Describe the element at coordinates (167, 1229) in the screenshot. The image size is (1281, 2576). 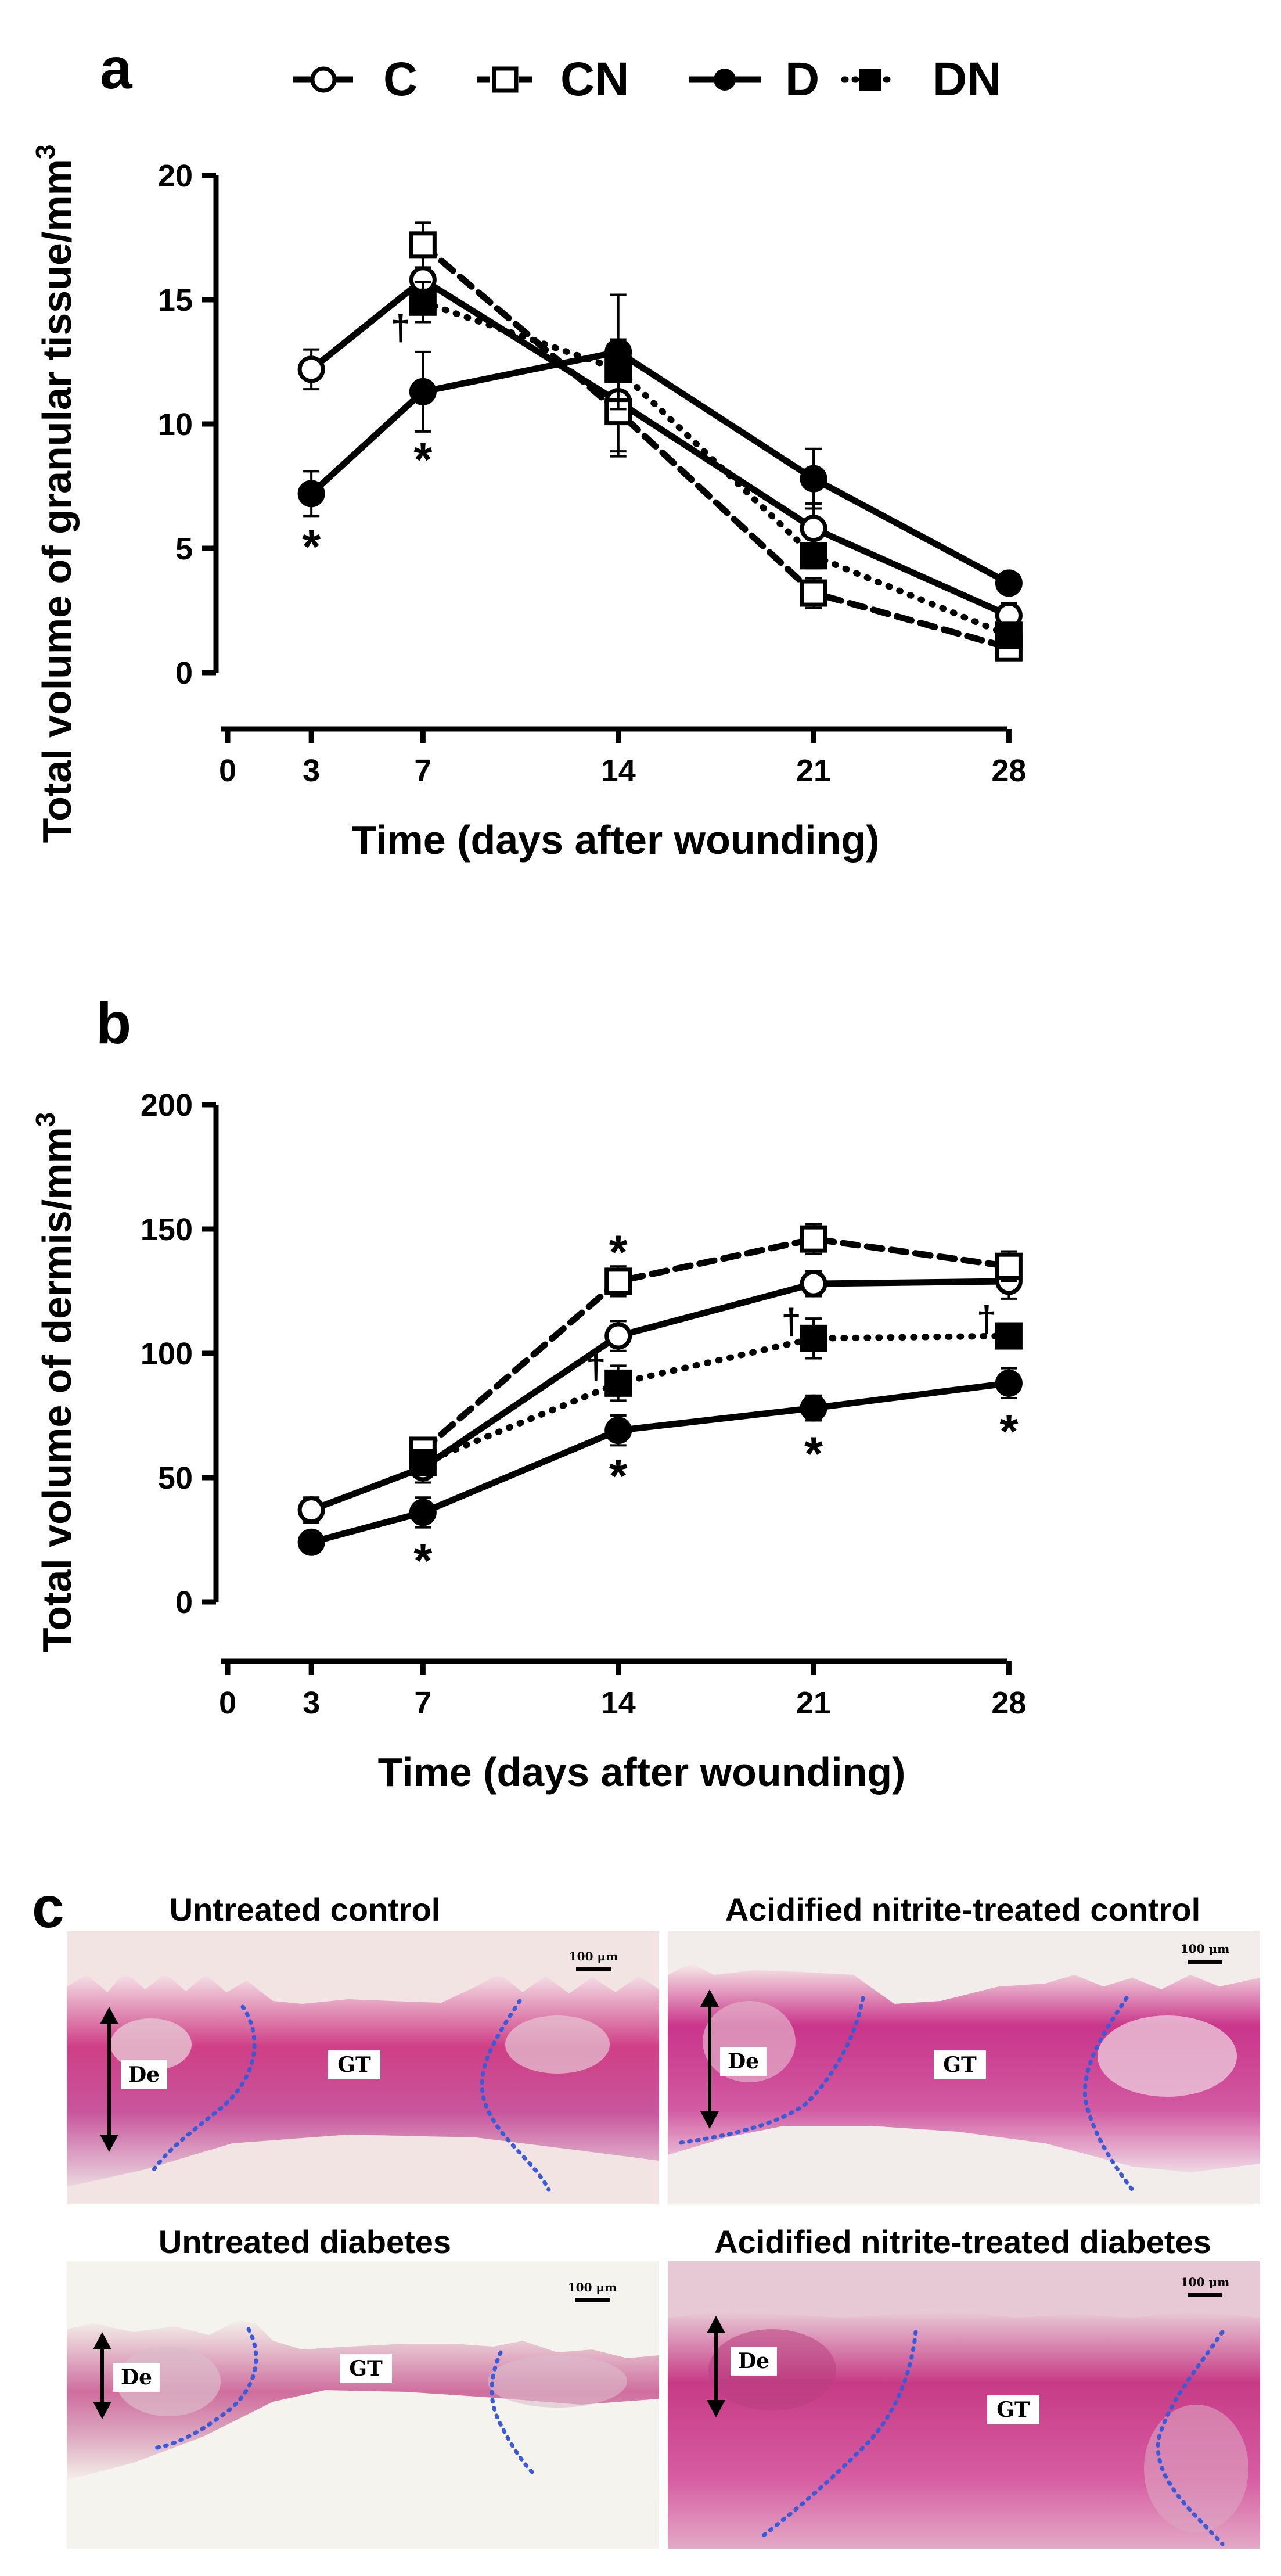
I see `y-tick-label: 150` at that location.